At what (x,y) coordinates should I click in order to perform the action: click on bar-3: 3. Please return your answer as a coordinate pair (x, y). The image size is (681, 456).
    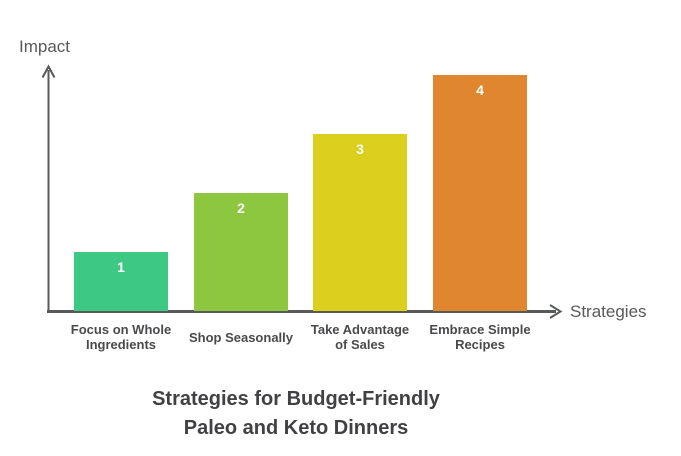
    Looking at the image, I should click on (360, 222).